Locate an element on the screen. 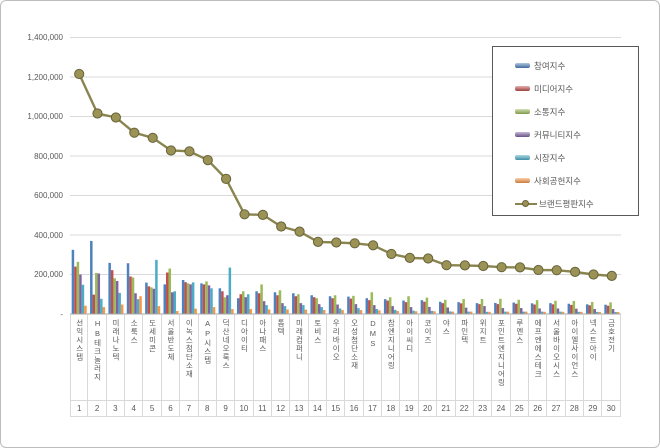  category-label: 금호전기 is located at coordinates (612, 336).